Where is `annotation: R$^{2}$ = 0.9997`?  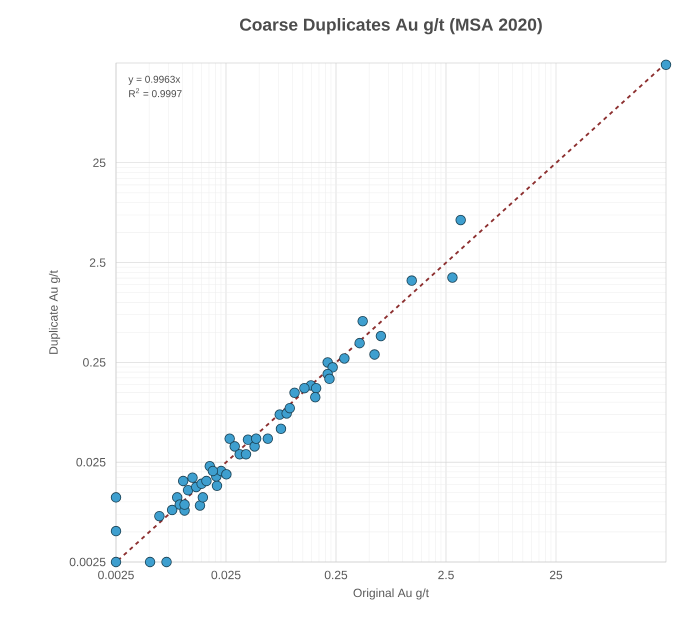
annotation: R$^{2}$ = 0.9997 is located at coordinates (155, 93).